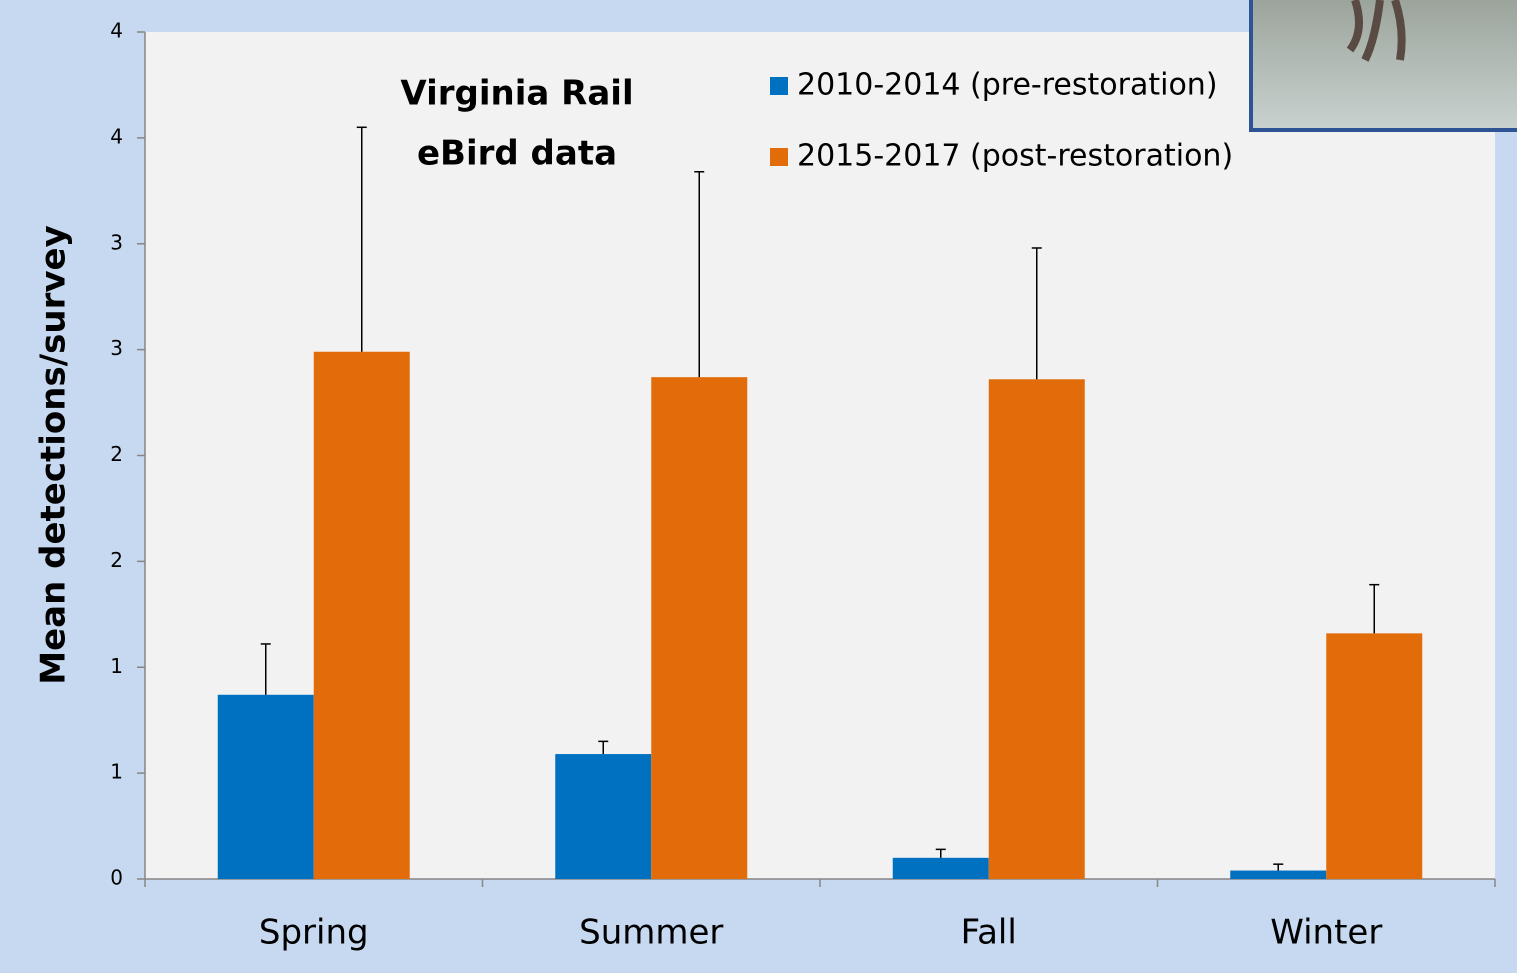 Image resolution: width=1517 pixels, height=973 pixels. What do you see at coordinates (516, 94) in the screenshot?
I see `chart-title: Virginia Rail` at bounding box center [516, 94].